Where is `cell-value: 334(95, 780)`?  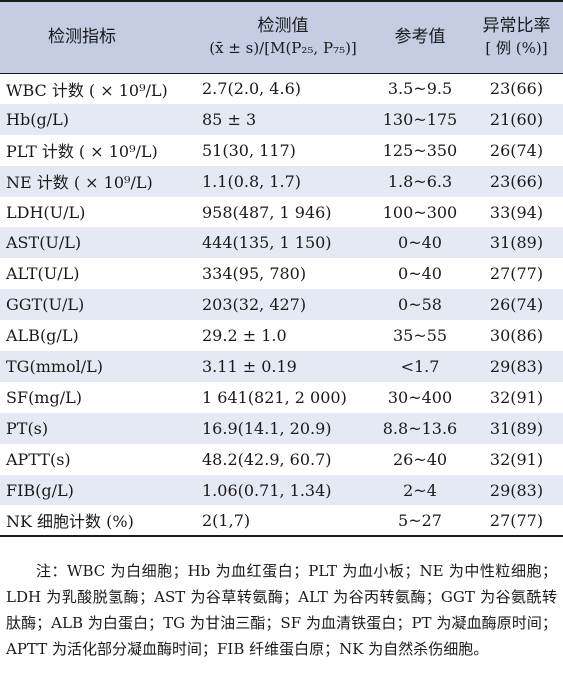
cell-value: 334(95, 780) is located at coordinates (254, 274).